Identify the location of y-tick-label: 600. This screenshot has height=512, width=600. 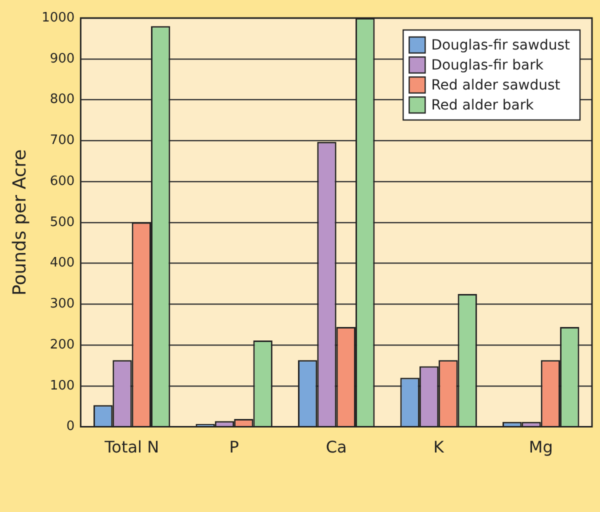
(62, 181).